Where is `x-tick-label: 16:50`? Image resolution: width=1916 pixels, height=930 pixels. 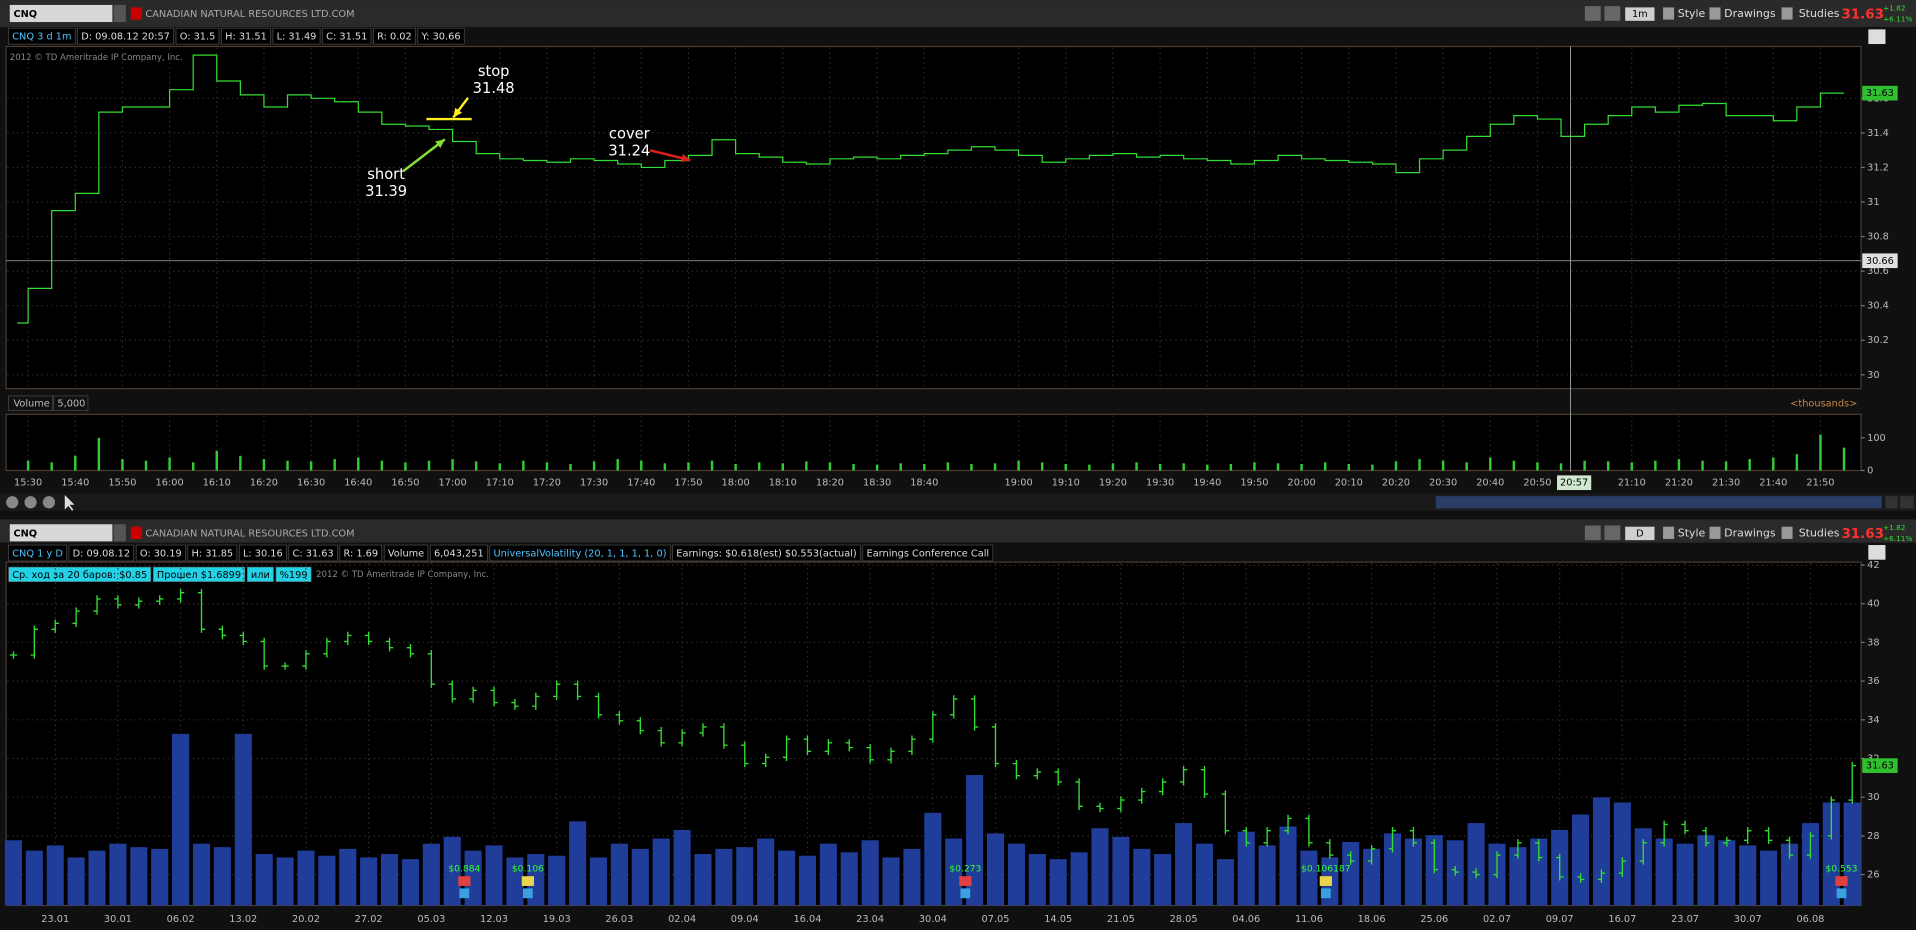
x-tick-label: 16:50 is located at coordinates (405, 483).